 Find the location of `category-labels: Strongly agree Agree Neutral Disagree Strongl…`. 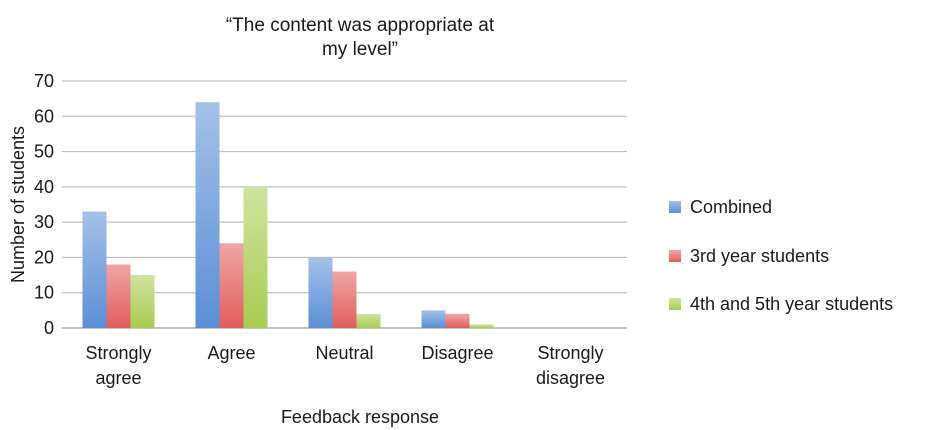

category-labels: Strongly agree Agree Neutral Disagree Strongl… is located at coordinates (345, 365).